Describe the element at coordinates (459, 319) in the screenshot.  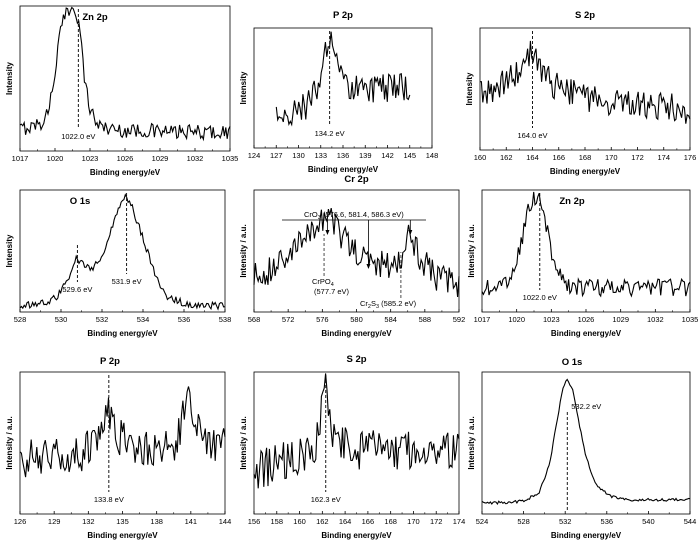
I see `x-tick-label: 592` at that location.